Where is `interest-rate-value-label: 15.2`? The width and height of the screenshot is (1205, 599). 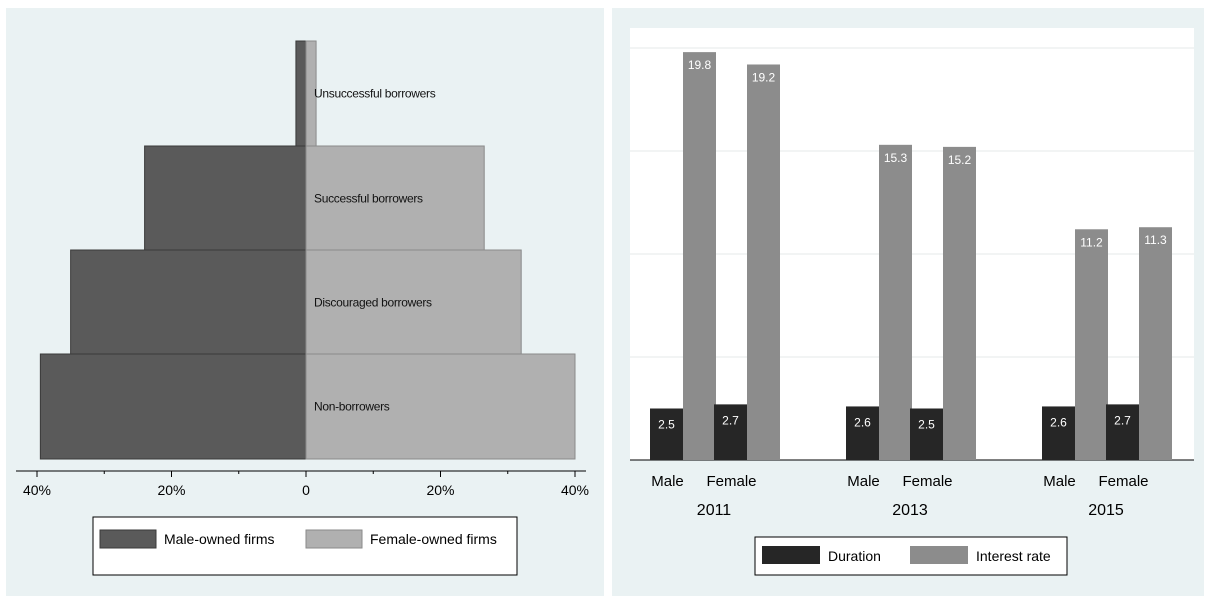 interest-rate-value-label: 15.2 is located at coordinates (960, 160).